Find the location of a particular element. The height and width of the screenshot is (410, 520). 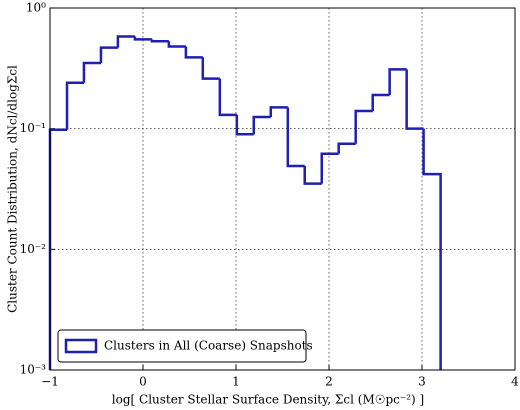

x-tick-label: 1 is located at coordinates (236, 382).